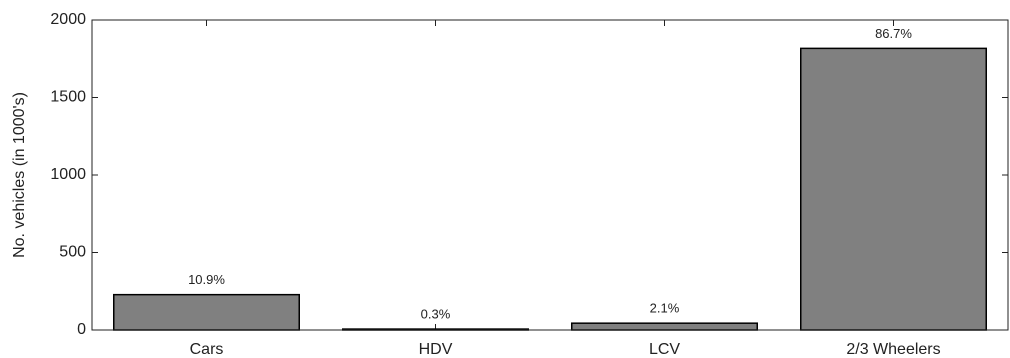 The image size is (1010, 358). What do you see at coordinates (19, 175) in the screenshot?
I see `y-axis-label: No. vehicles (in 1000's)` at bounding box center [19, 175].